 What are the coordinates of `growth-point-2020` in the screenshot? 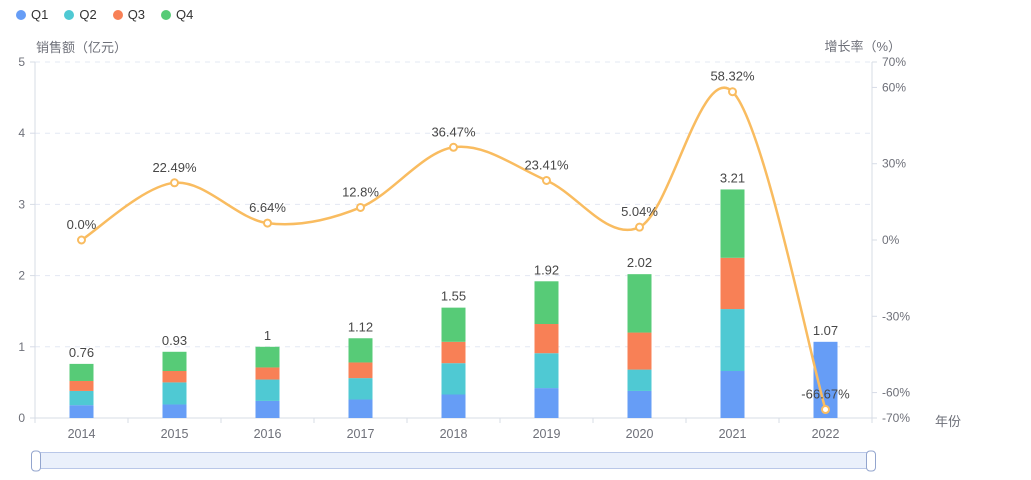 It's located at (639, 227).